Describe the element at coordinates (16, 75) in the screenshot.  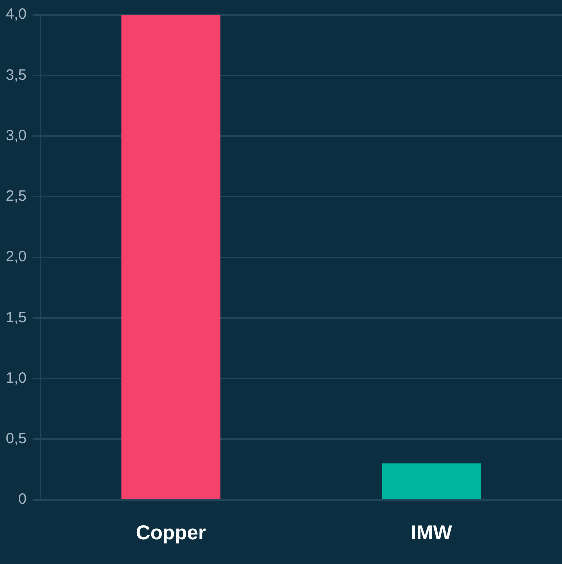
I see `y-tick-label: 3,5` at that location.